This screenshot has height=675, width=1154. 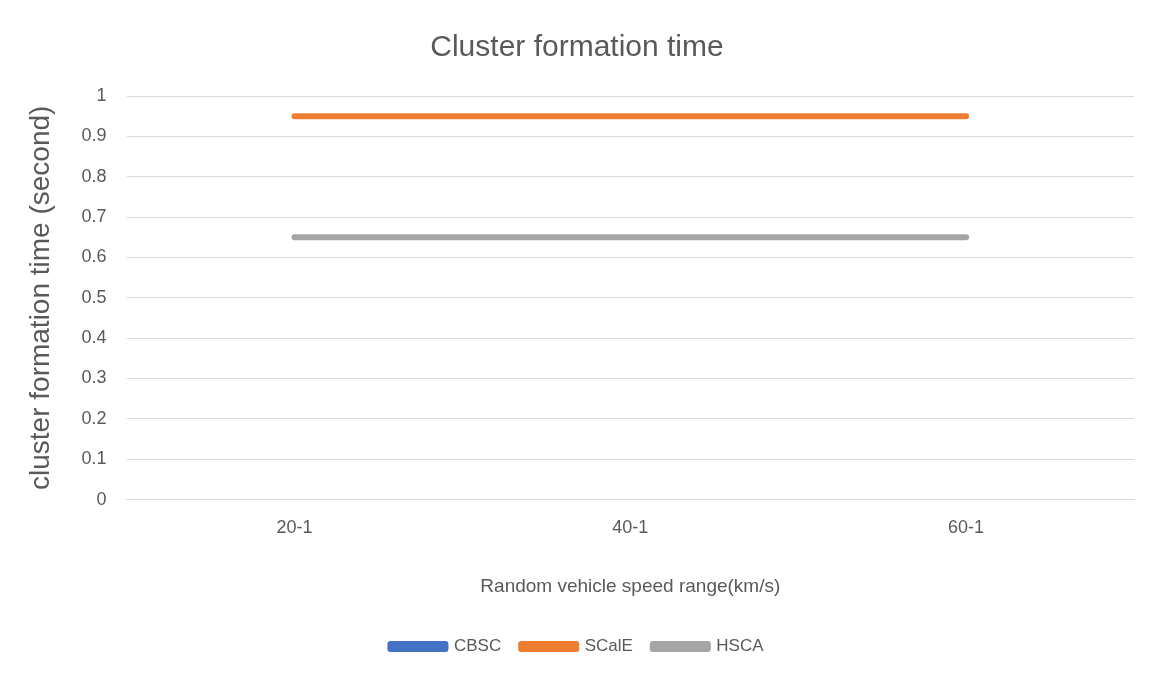 What do you see at coordinates (94, 256) in the screenshot?
I see `y-tick-label: 0.6` at bounding box center [94, 256].